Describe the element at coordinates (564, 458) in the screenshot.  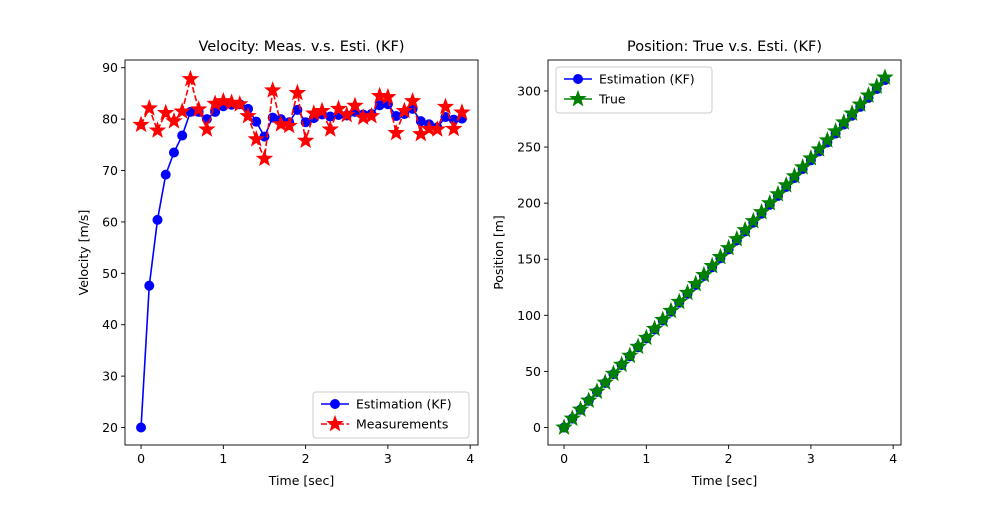
I see `x-tick-label: 0` at that location.